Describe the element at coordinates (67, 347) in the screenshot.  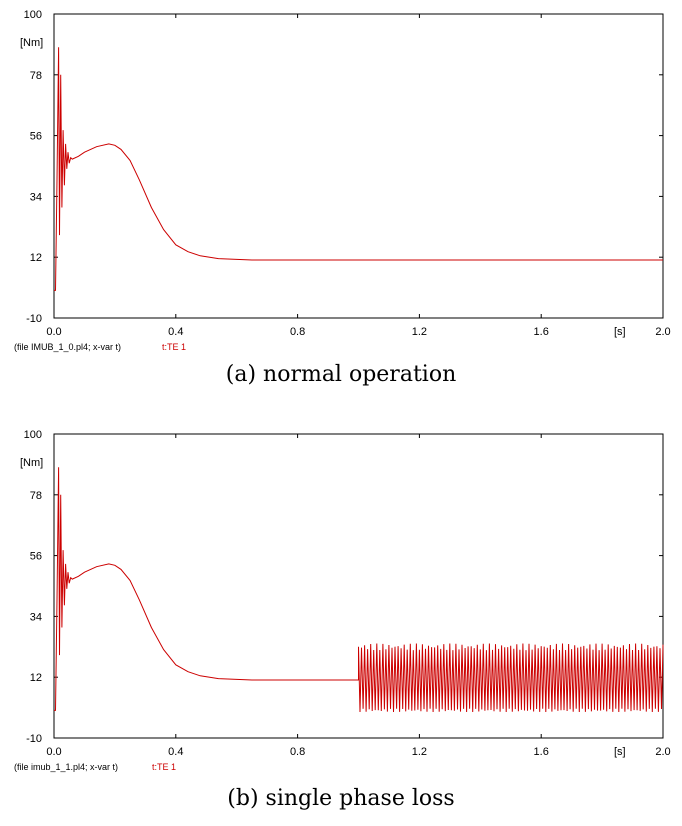
I see `file-label: (file IMUB_1_0.pl4; x-var t)` at that location.